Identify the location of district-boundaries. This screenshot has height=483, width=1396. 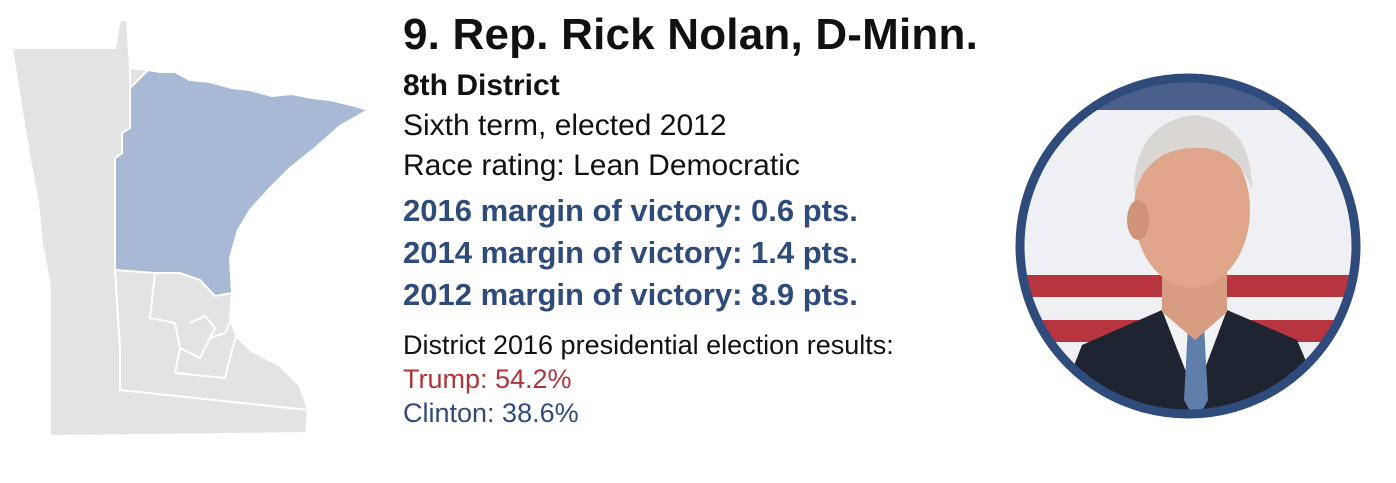
(211, 239).